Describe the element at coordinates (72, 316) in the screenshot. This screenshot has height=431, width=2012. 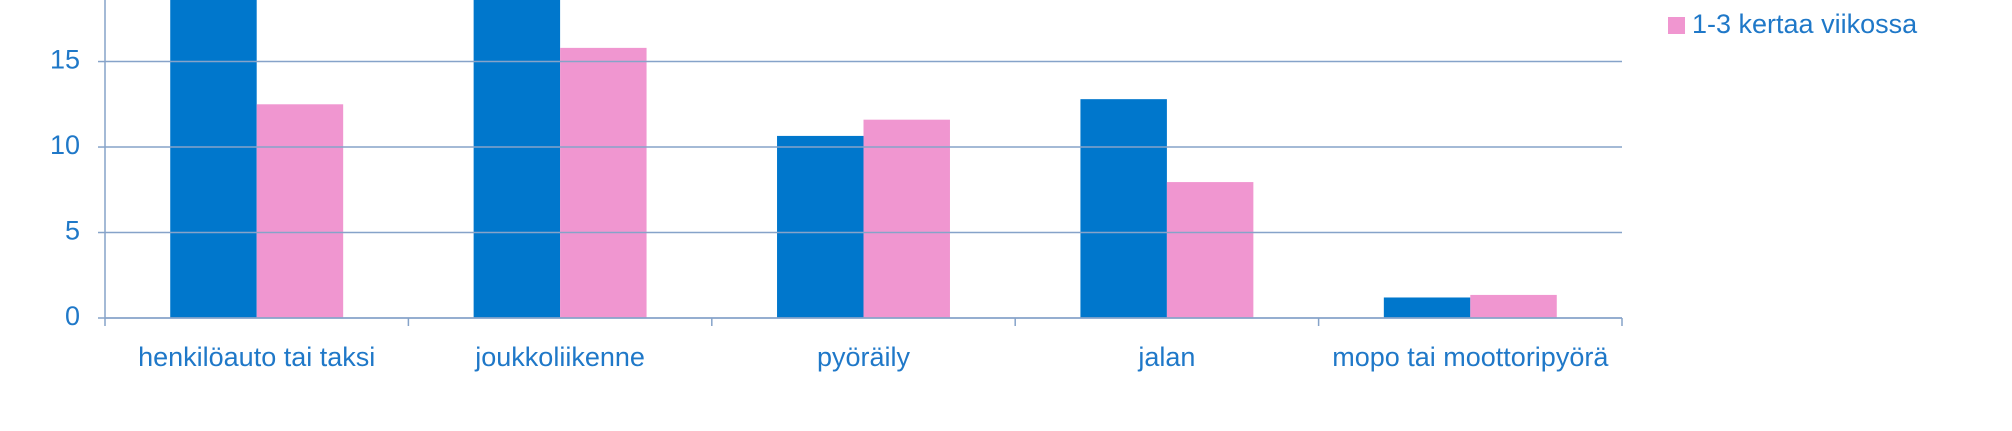
I see `y-tick-label: 0` at that location.